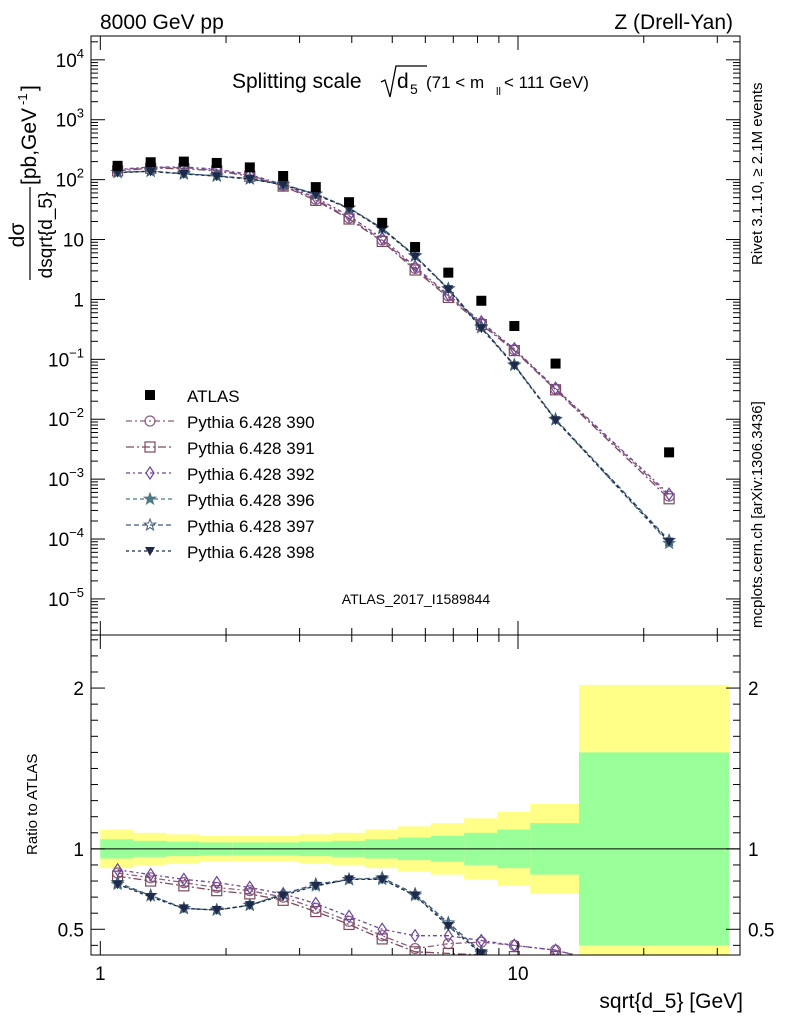  Describe the element at coordinates (455, 82) in the screenshot. I see `title-range: (71 < m` at that location.